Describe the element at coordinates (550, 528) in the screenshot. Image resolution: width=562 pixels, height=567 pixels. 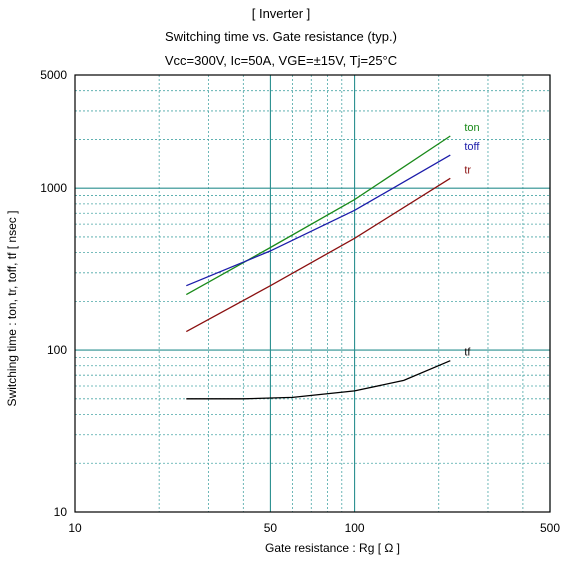
I see `x-tick-label: 500` at that location.